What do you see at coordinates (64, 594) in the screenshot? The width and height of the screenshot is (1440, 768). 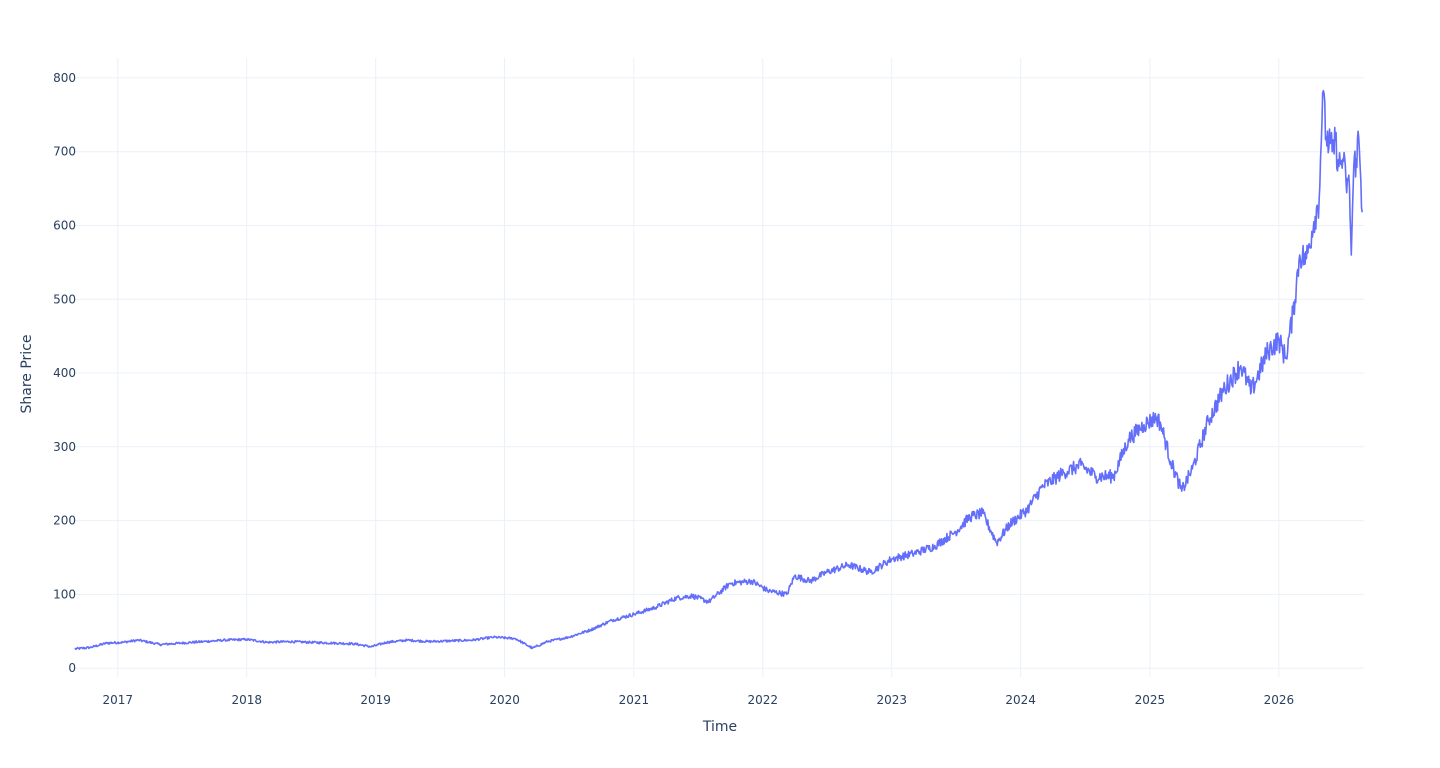 I see `y-tick-label: 100` at bounding box center [64, 594].